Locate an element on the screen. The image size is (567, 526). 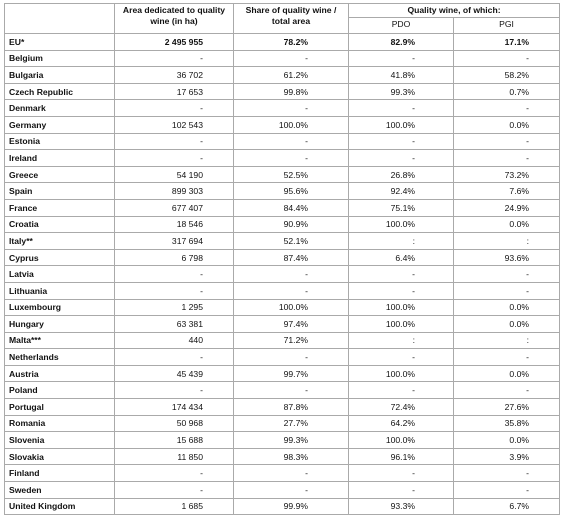
value-cell: 26.8% is located at coordinates (401, 174).